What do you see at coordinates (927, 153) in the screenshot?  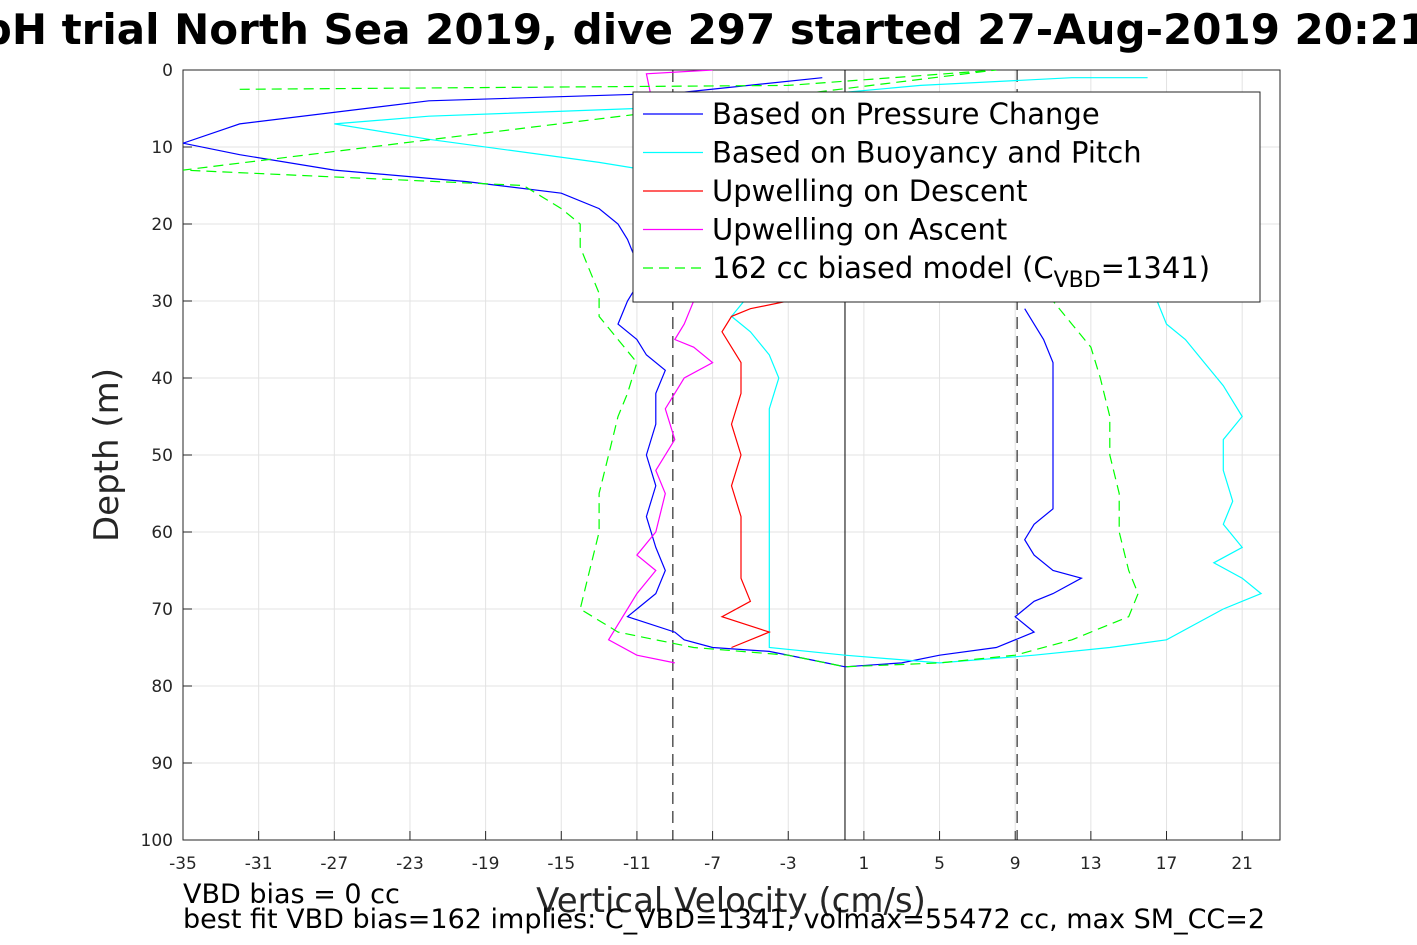 I see `legend-label: Based on Buoyancy and Pitch` at bounding box center [927, 153].